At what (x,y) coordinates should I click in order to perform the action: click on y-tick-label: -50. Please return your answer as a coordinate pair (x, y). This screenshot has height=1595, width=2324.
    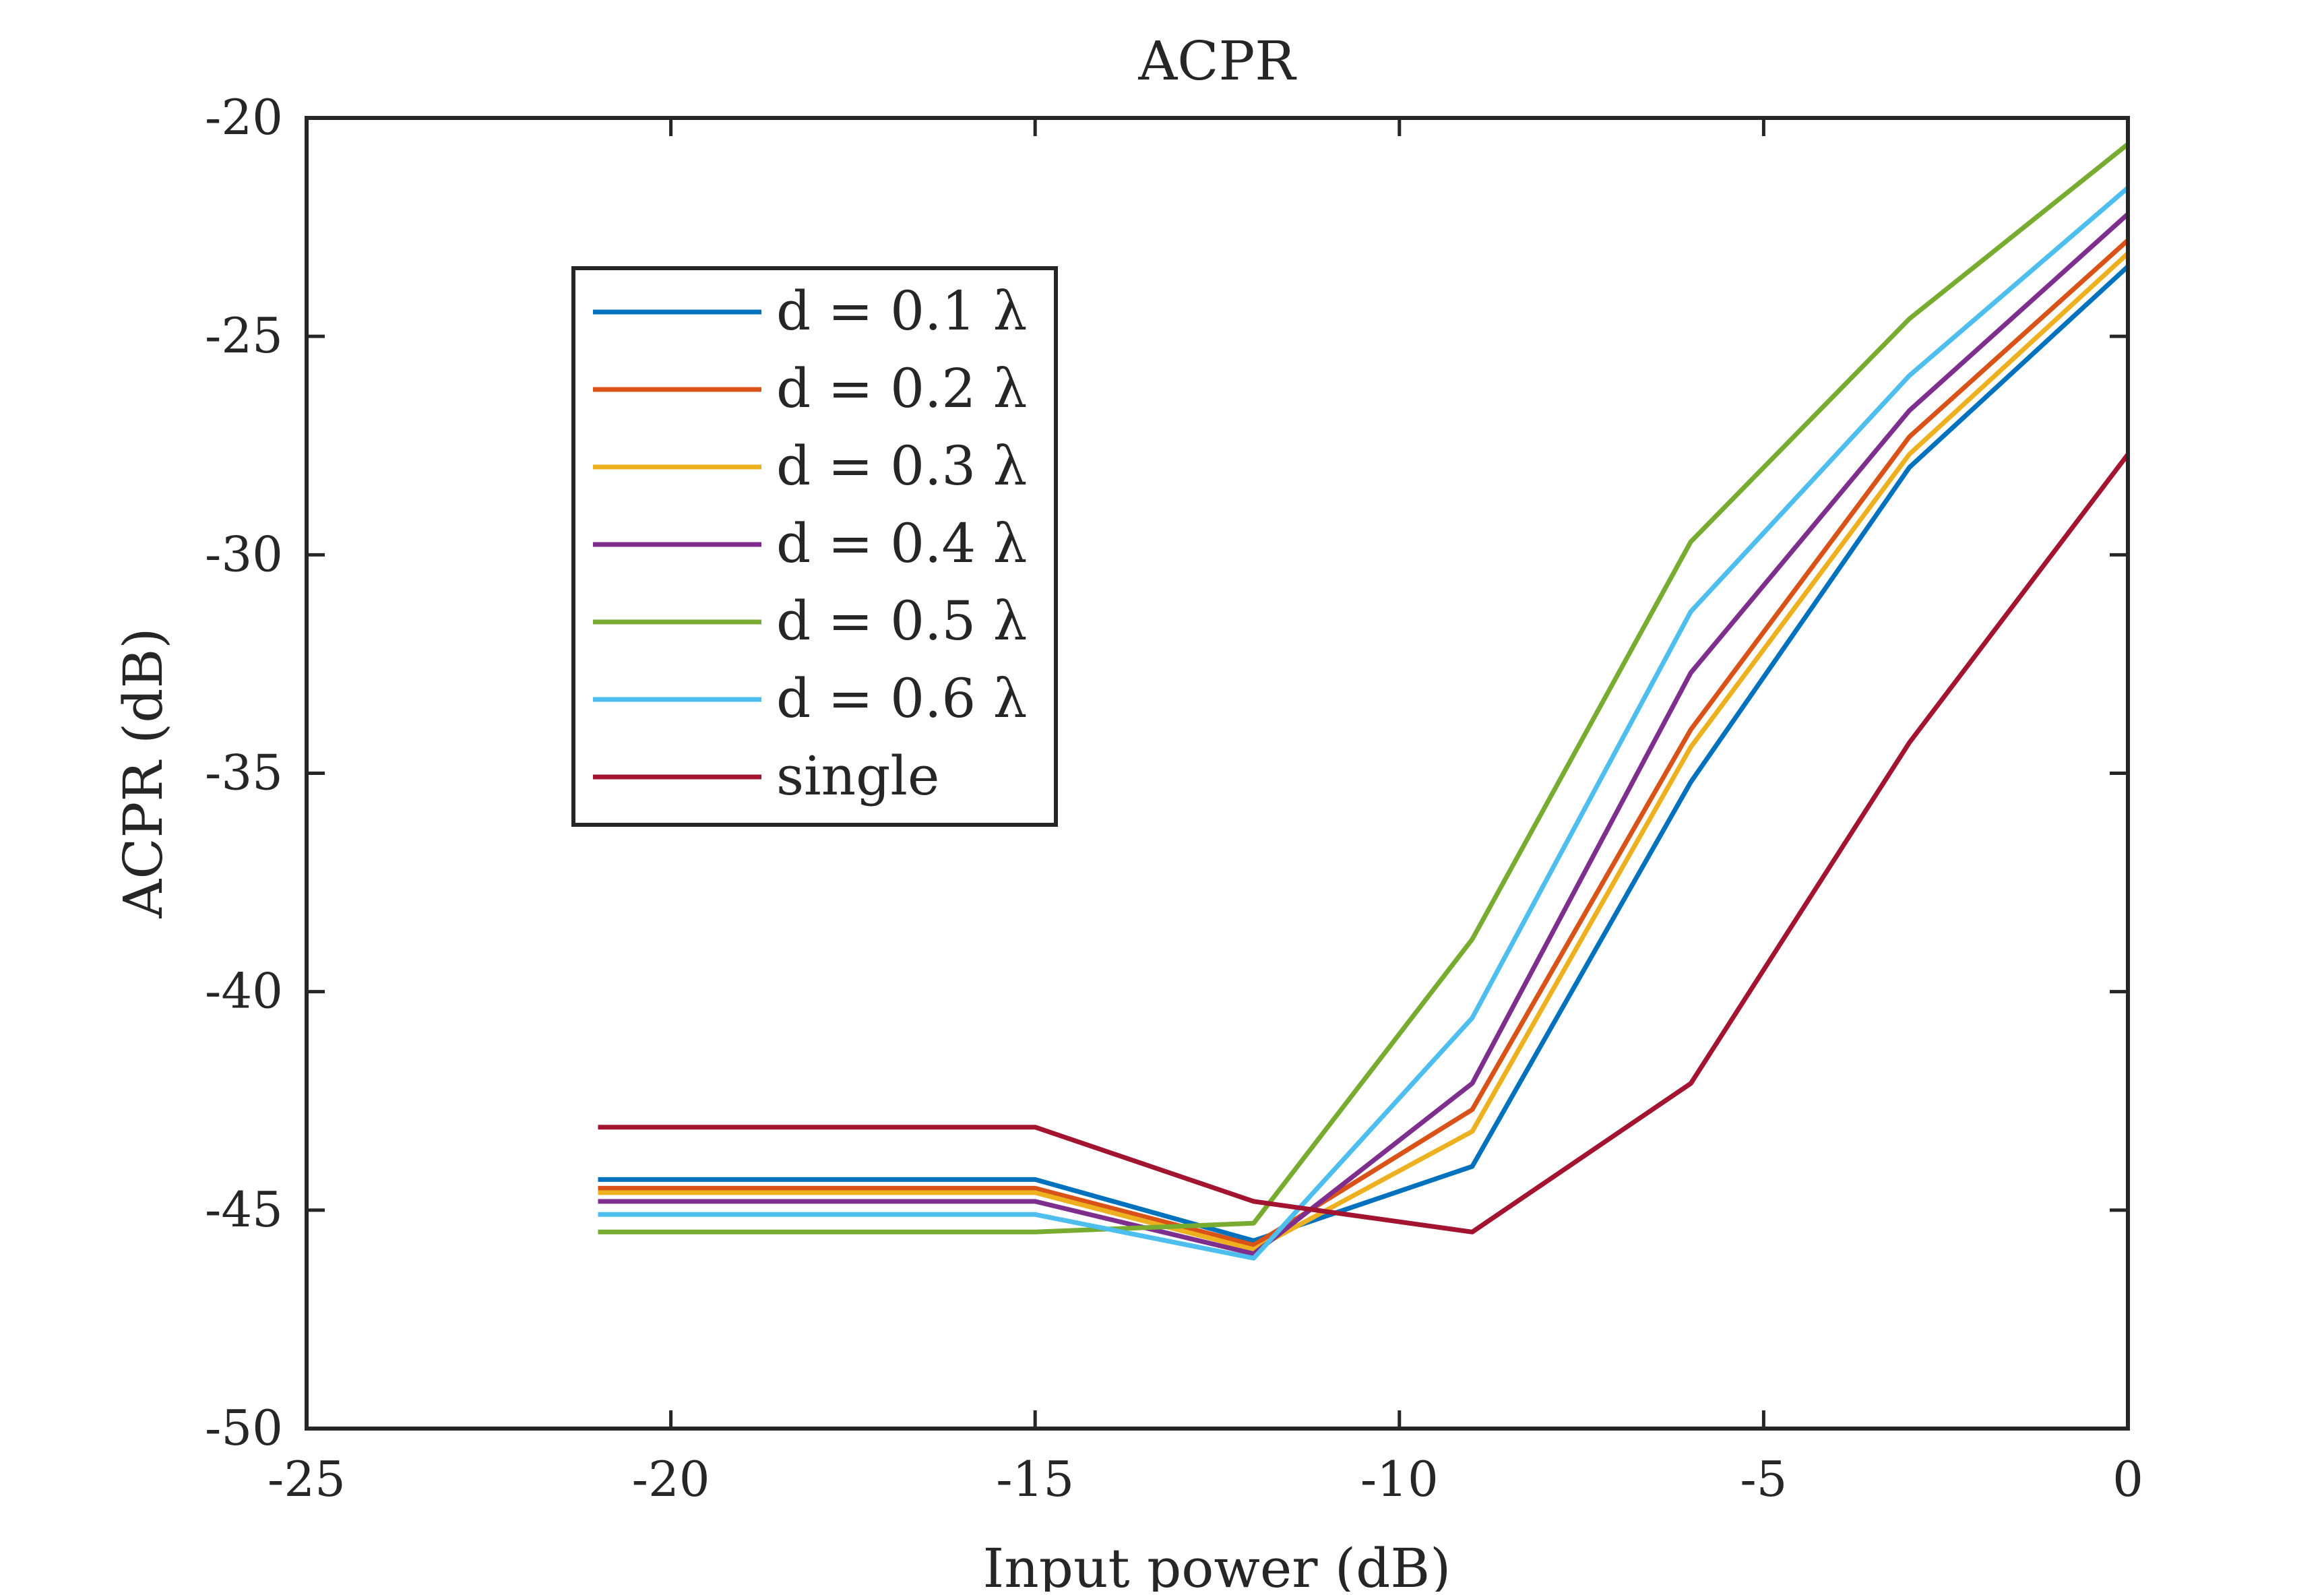
    Looking at the image, I should click on (244, 1428).